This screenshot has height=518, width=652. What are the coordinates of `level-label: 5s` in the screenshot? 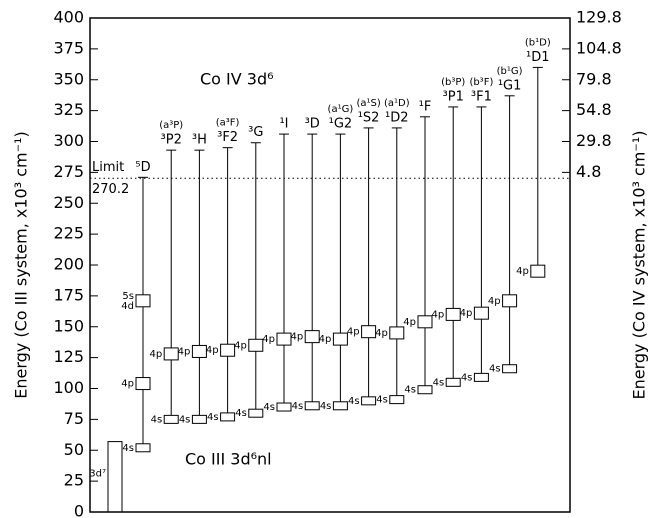 It's located at (128, 296).